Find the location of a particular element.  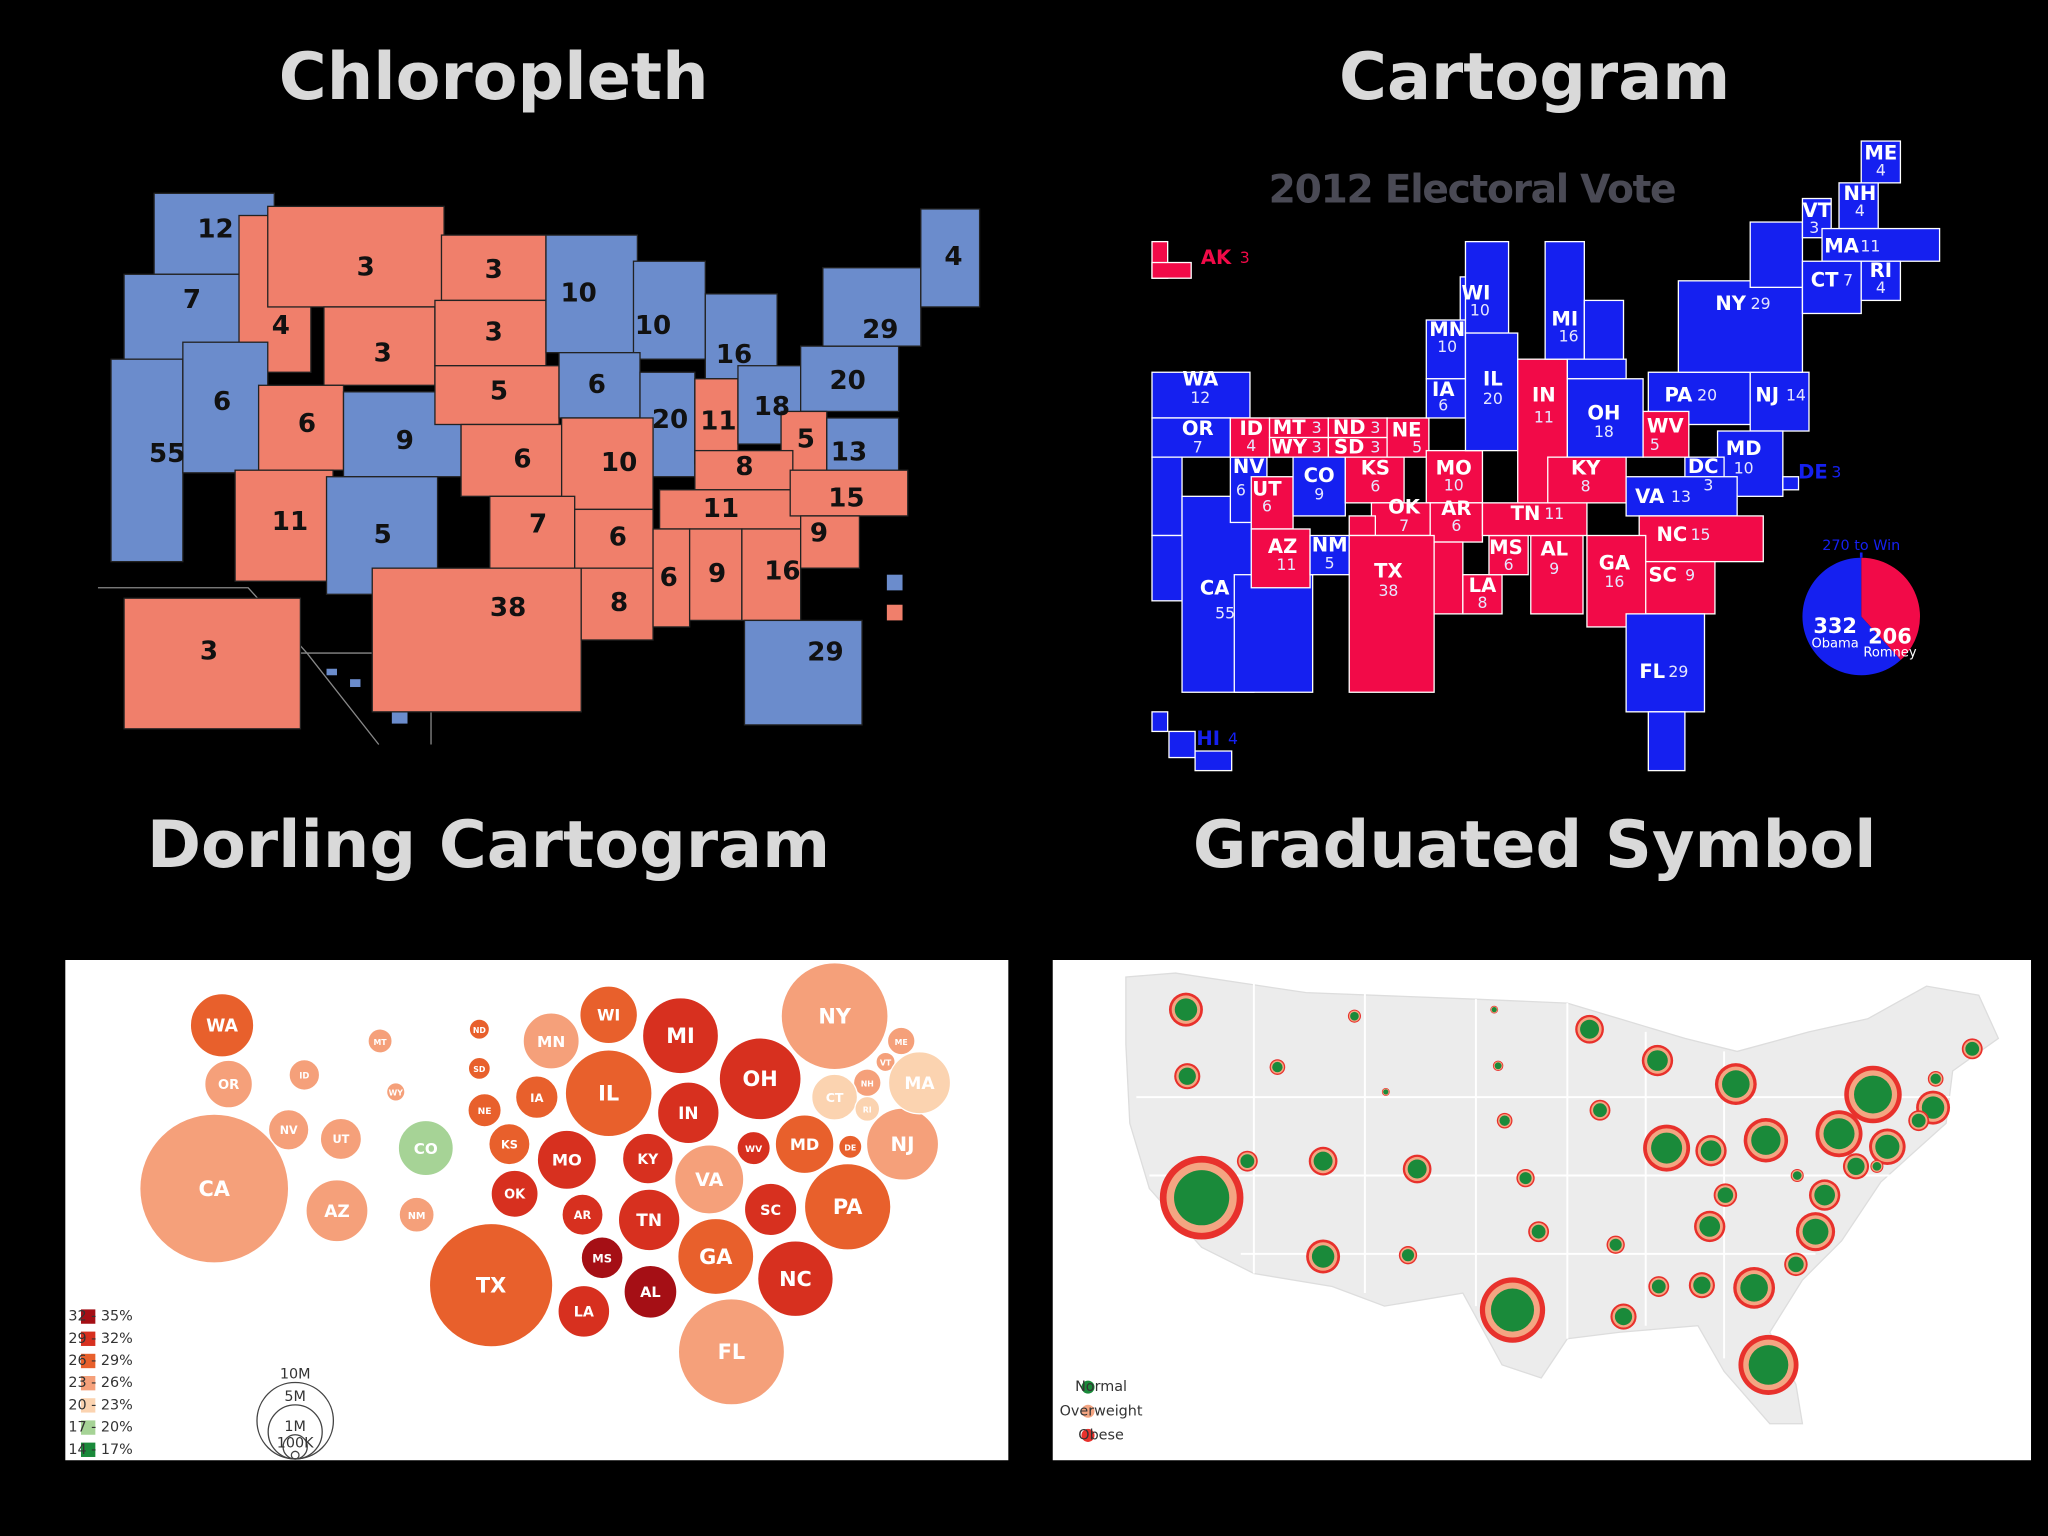

state-code: MO is located at coordinates (567, 1160).